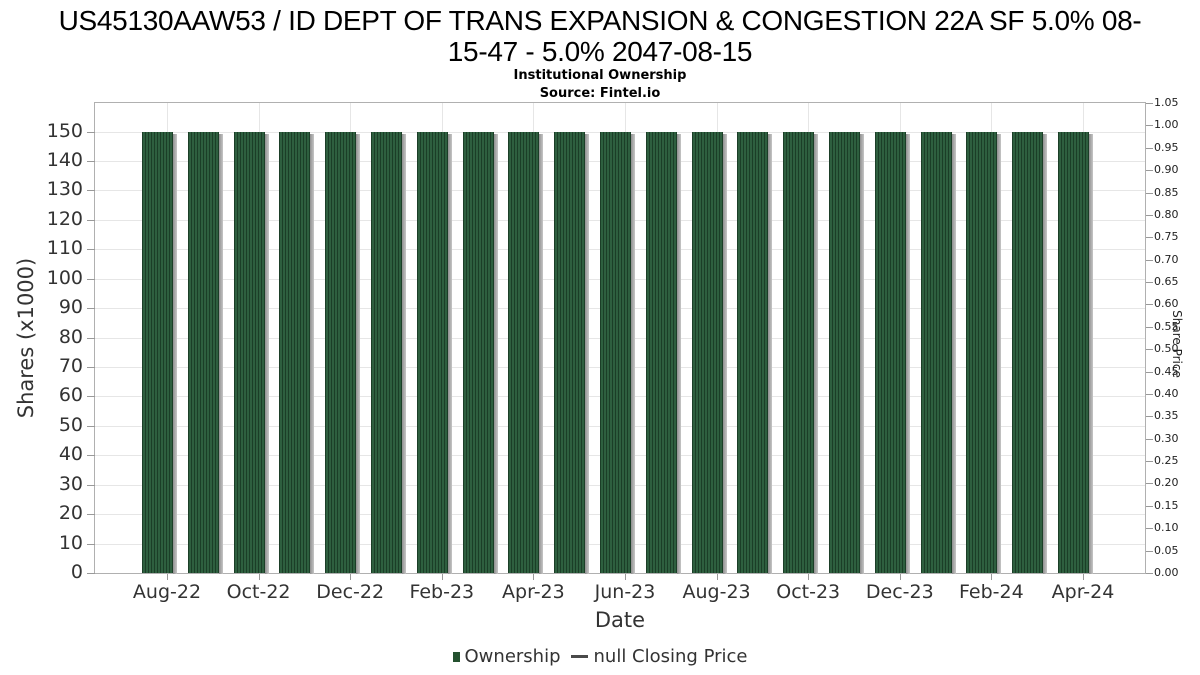  I want to click on y-tick-label-right: 0.35, so click(1166, 416).